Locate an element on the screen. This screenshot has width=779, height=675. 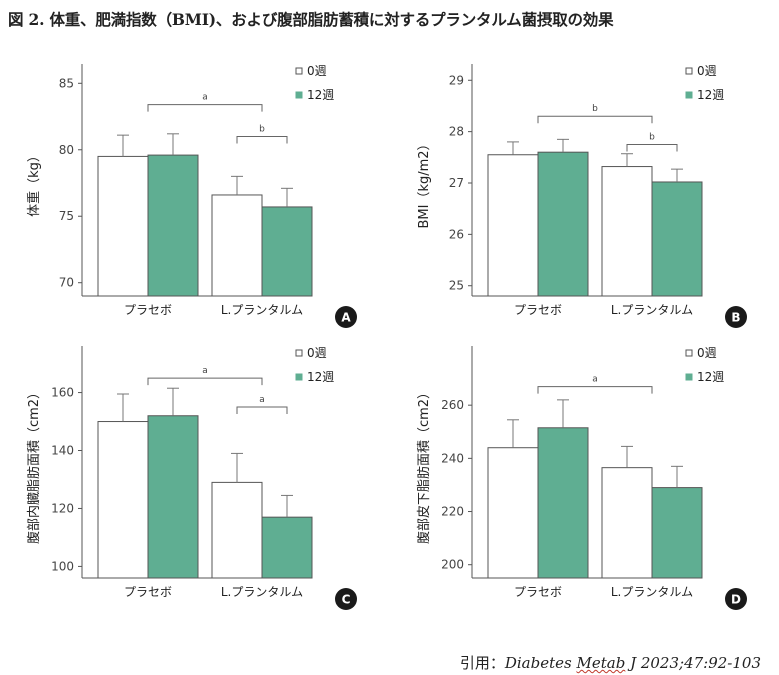
panel-c-legend-swatch-week12 is located at coordinates (299, 377).